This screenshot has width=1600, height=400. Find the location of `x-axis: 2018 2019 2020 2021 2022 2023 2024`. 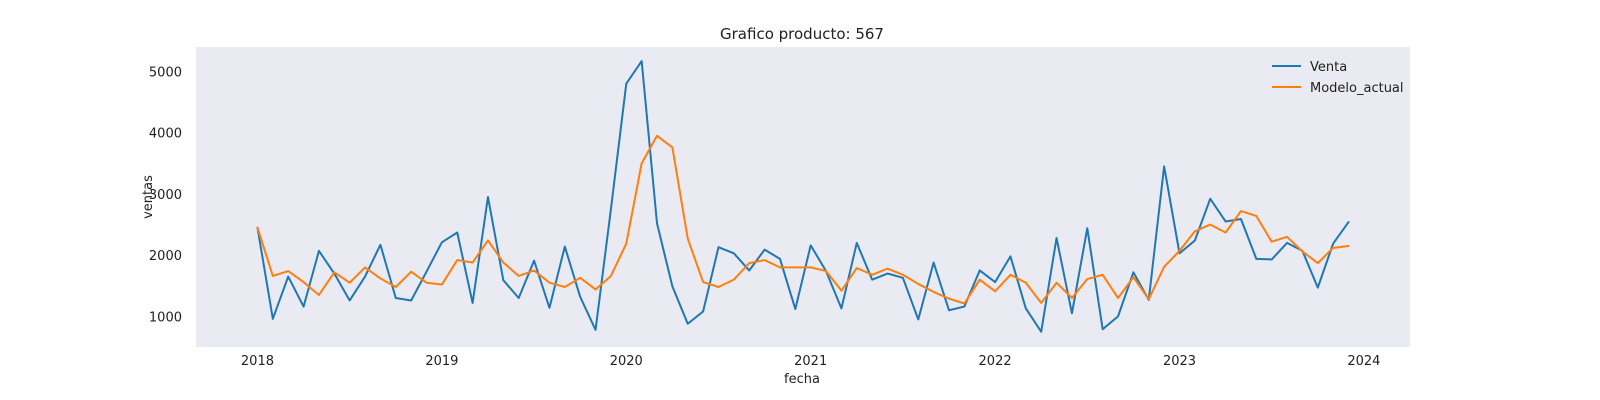

x-axis: 2018 2019 2020 2021 2022 2023 2024 is located at coordinates (811, 361).